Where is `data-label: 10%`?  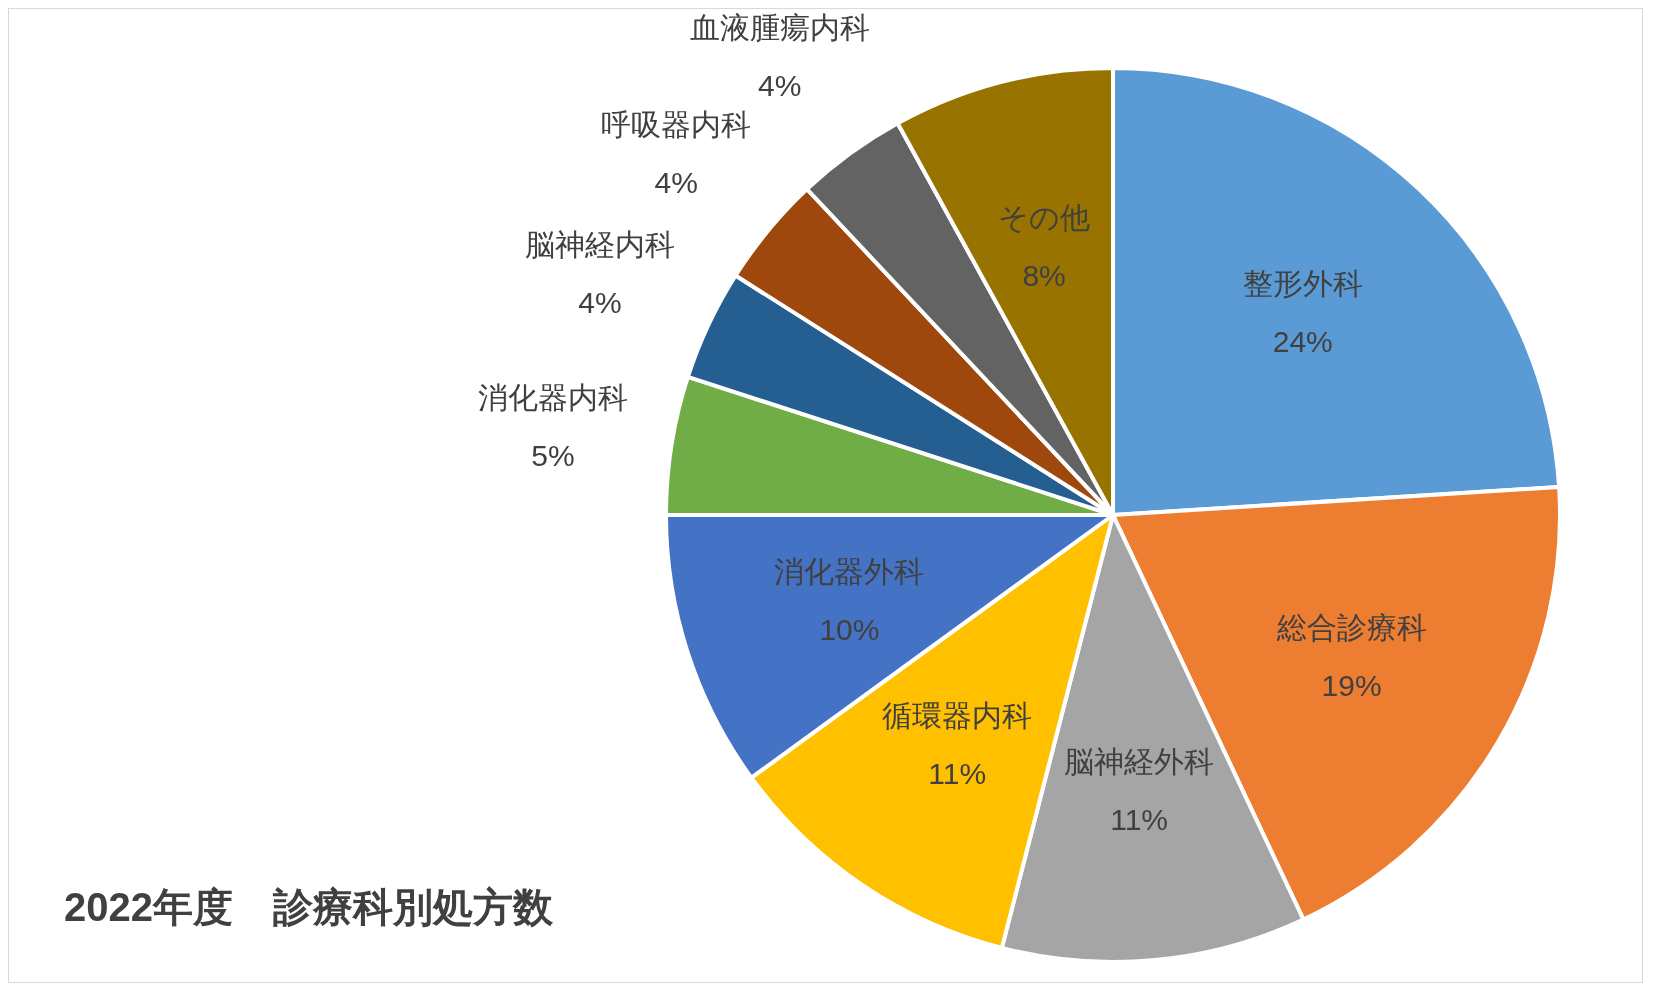 data-label: 10% is located at coordinates (849, 630).